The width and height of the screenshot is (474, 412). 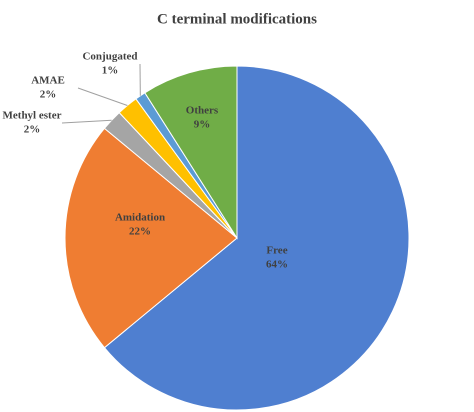 I want to click on slice-label: AMAE, so click(x=48, y=81).